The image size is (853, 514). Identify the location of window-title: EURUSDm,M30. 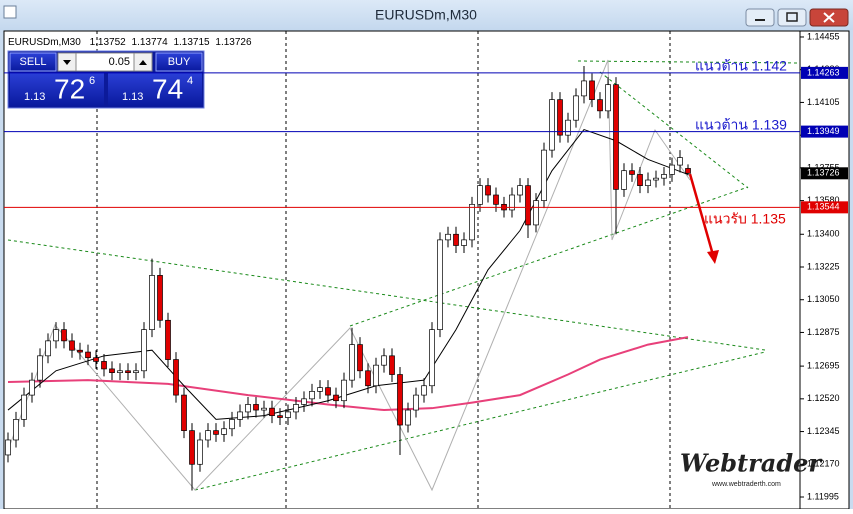
(426, 15).